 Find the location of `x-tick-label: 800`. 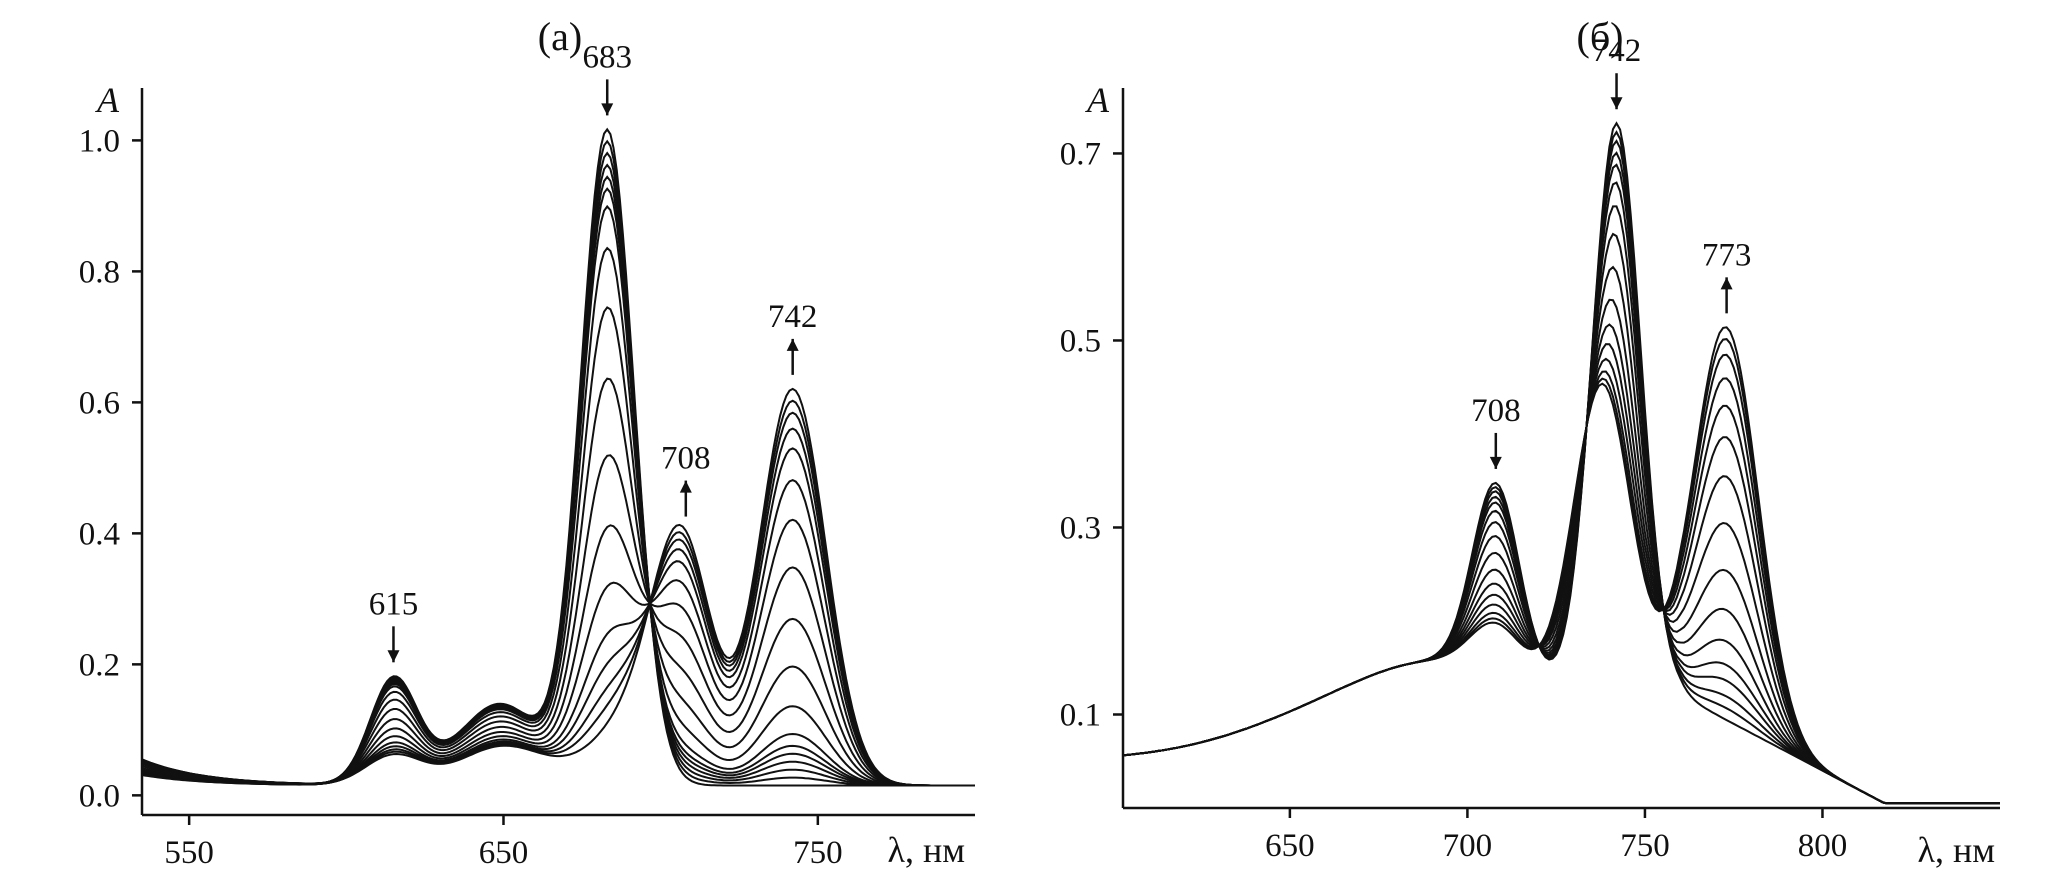

x-tick-label: 800 is located at coordinates (1823, 846).